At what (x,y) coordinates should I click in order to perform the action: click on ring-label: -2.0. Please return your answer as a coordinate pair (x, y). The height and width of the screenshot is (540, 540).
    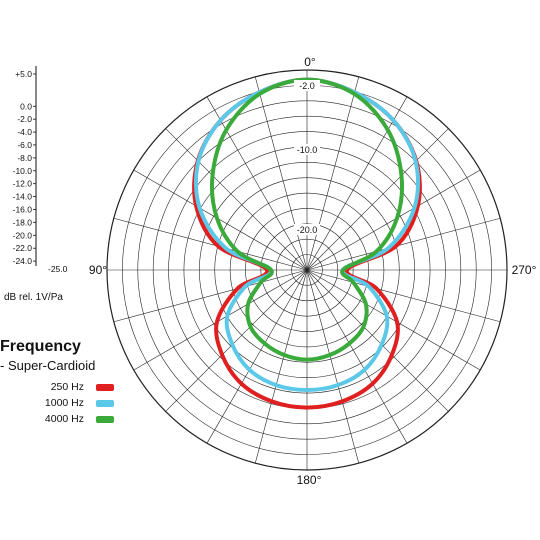
    Looking at the image, I should click on (307, 86).